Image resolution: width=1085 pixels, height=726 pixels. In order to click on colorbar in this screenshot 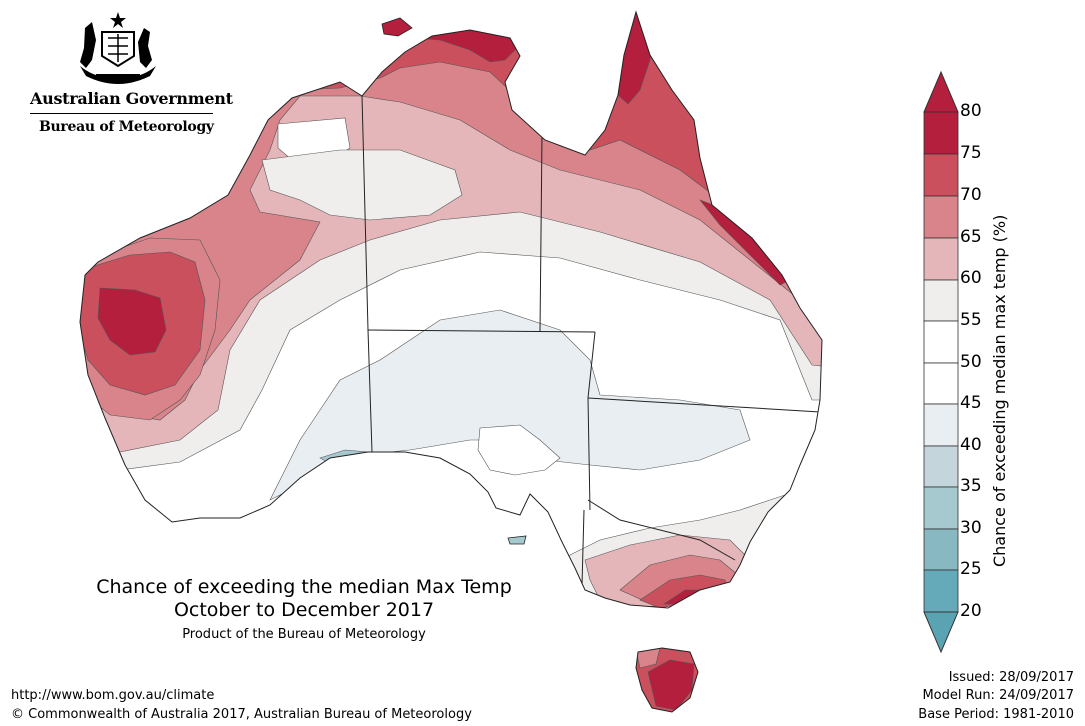, I will do `click(941, 362)`.